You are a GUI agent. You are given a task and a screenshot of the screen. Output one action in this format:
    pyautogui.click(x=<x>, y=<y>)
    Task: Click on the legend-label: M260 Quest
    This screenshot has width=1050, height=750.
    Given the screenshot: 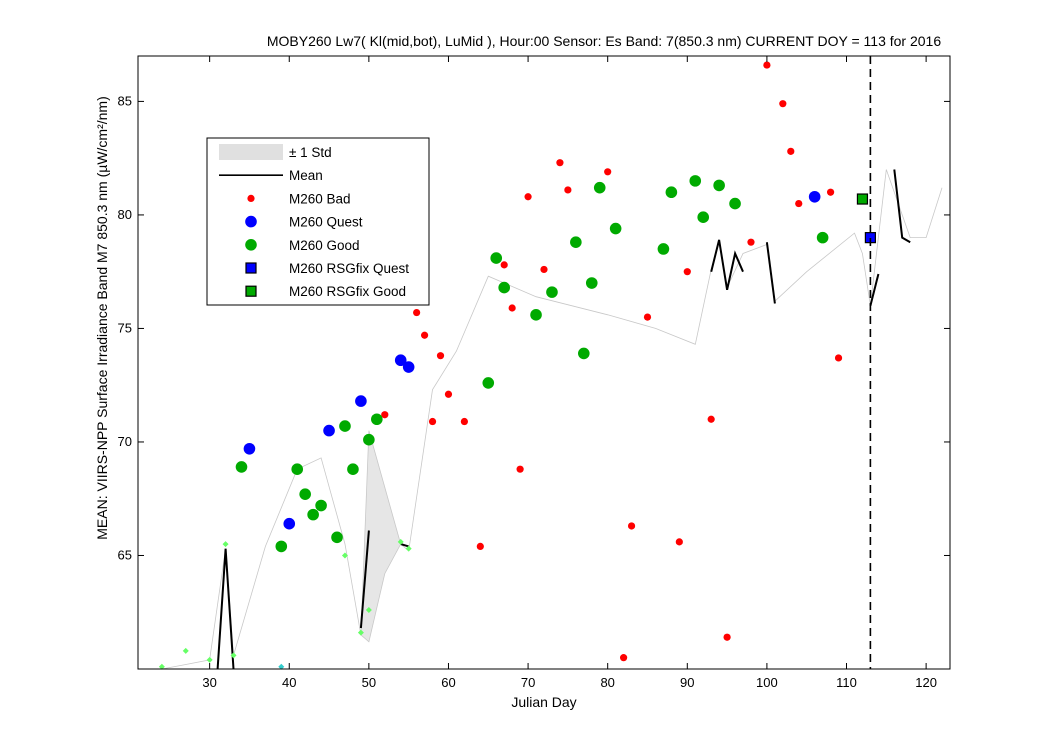 What is the action you would take?
    pyautogui.click(x=326, y=222)
    